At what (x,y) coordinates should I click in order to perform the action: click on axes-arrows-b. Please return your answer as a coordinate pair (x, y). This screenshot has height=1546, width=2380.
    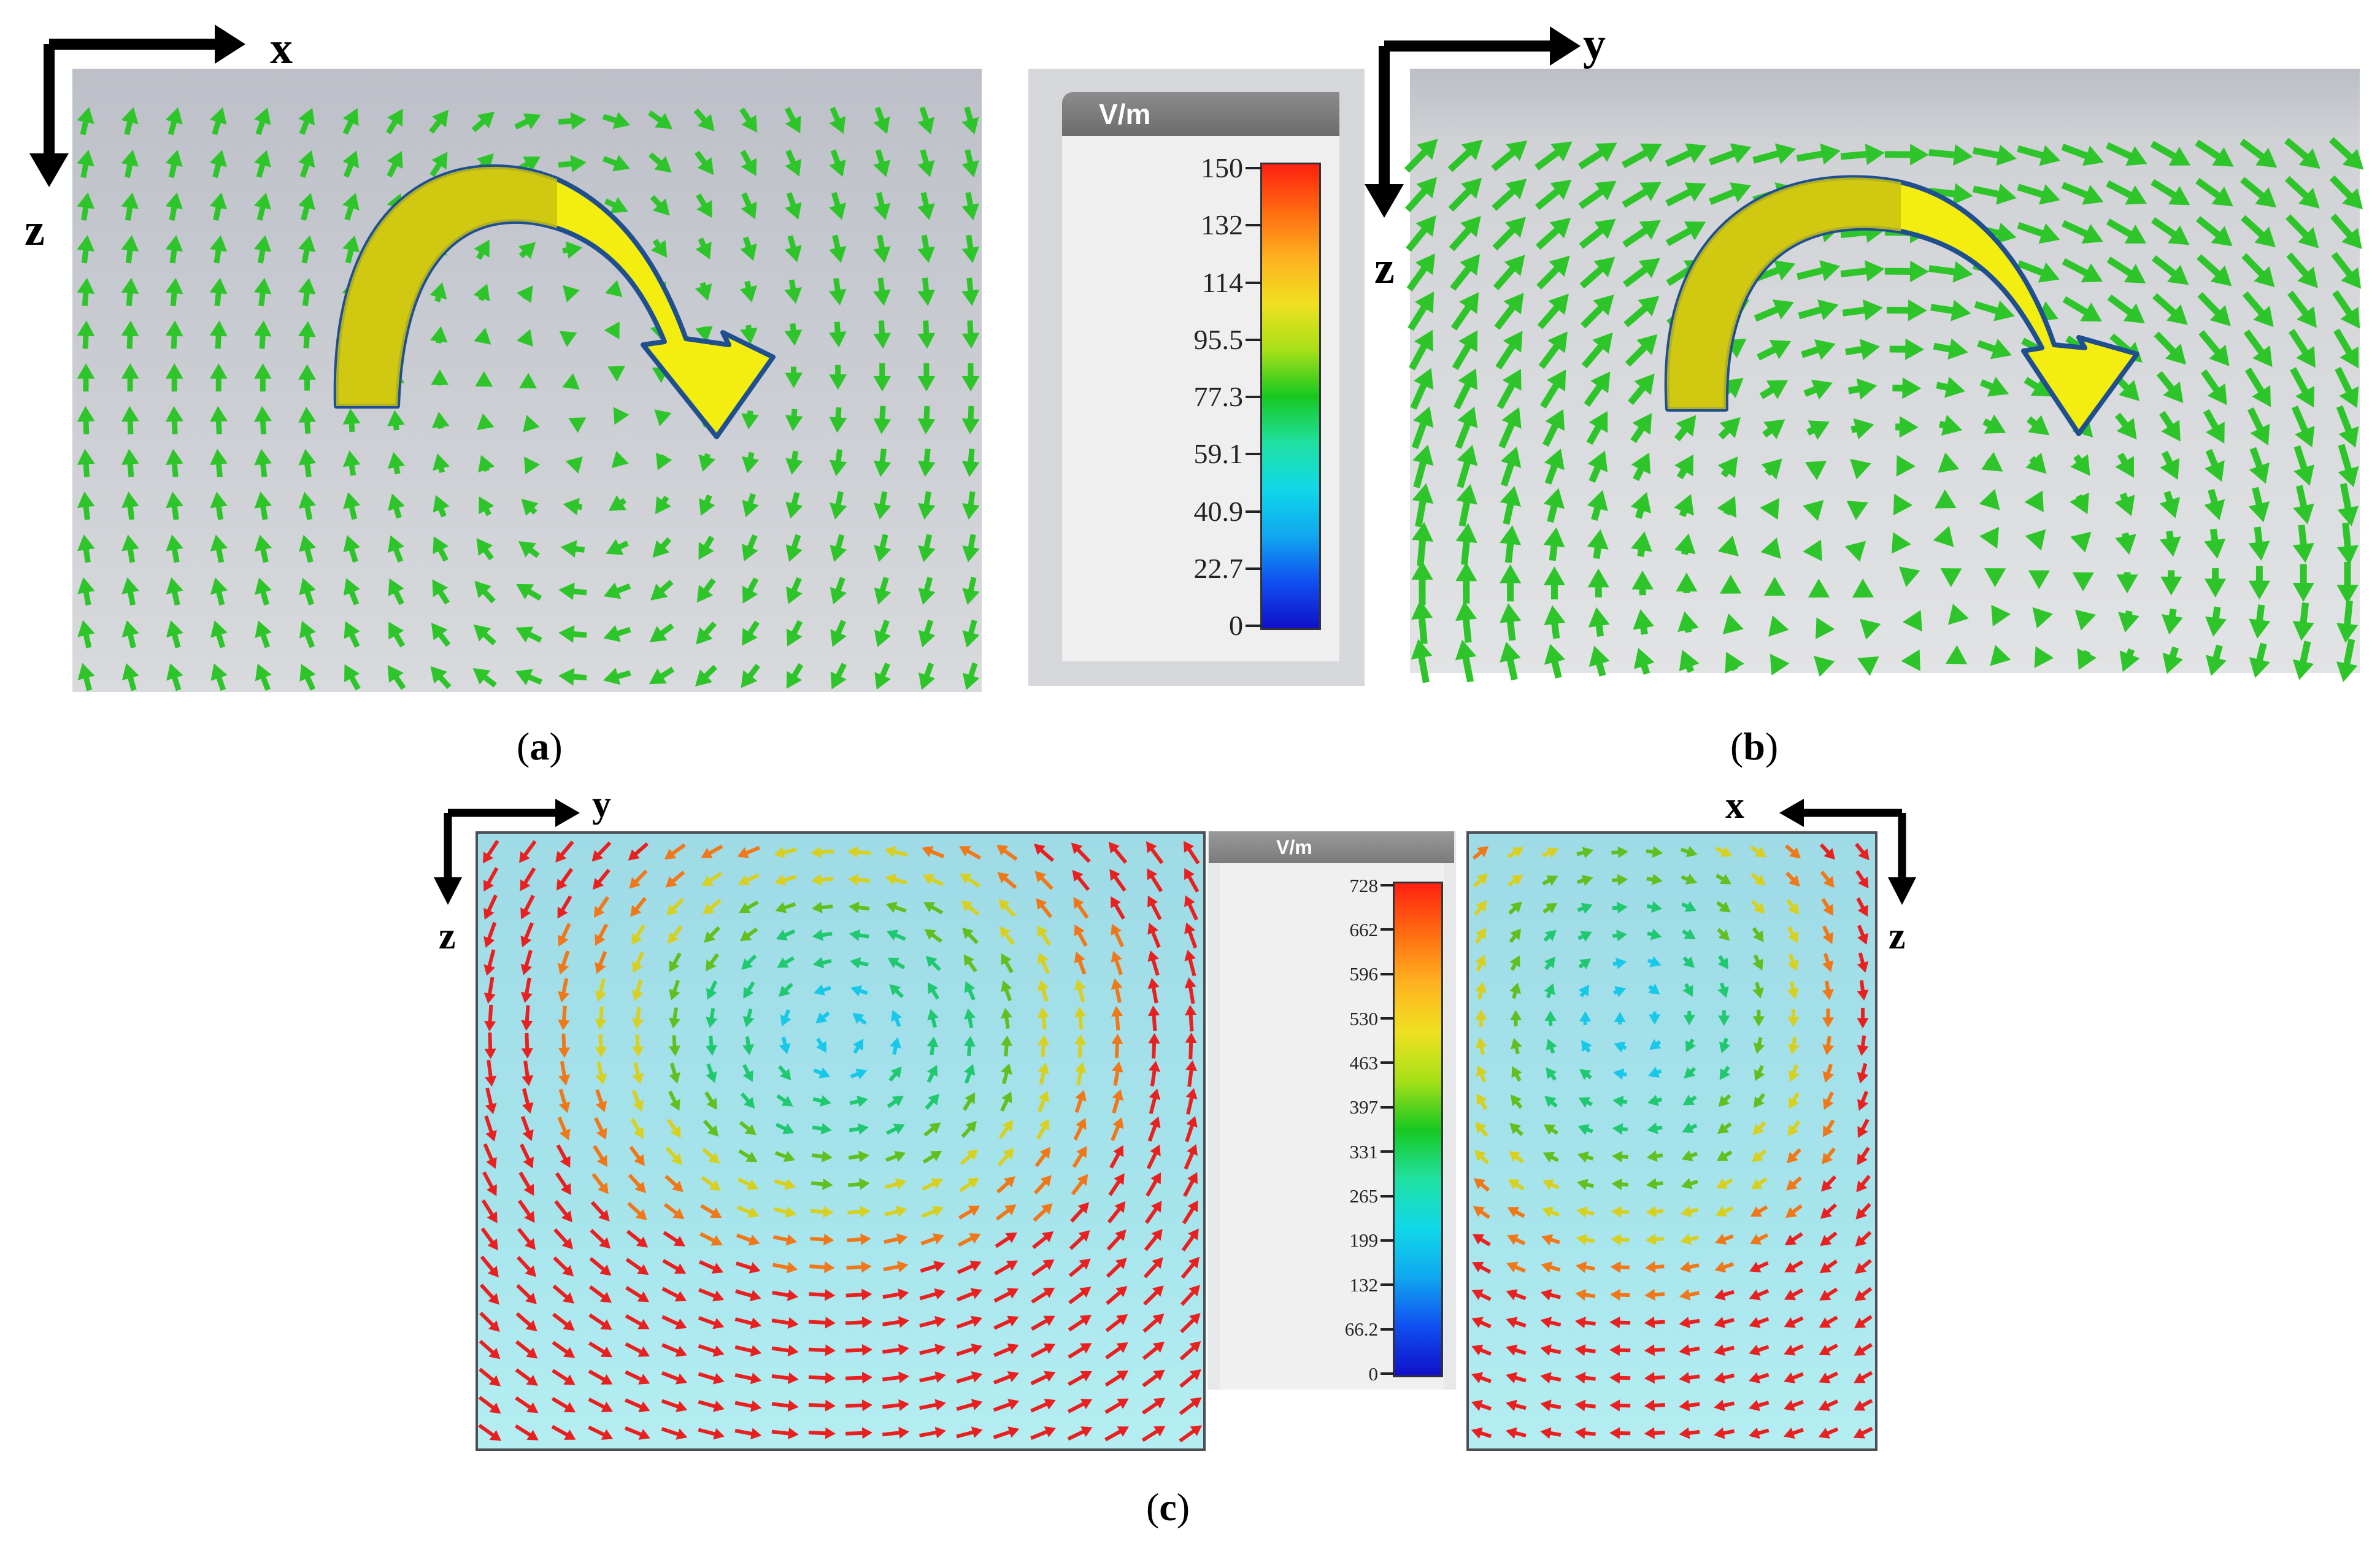
    Looking at the image, I should click on (1473, 122).